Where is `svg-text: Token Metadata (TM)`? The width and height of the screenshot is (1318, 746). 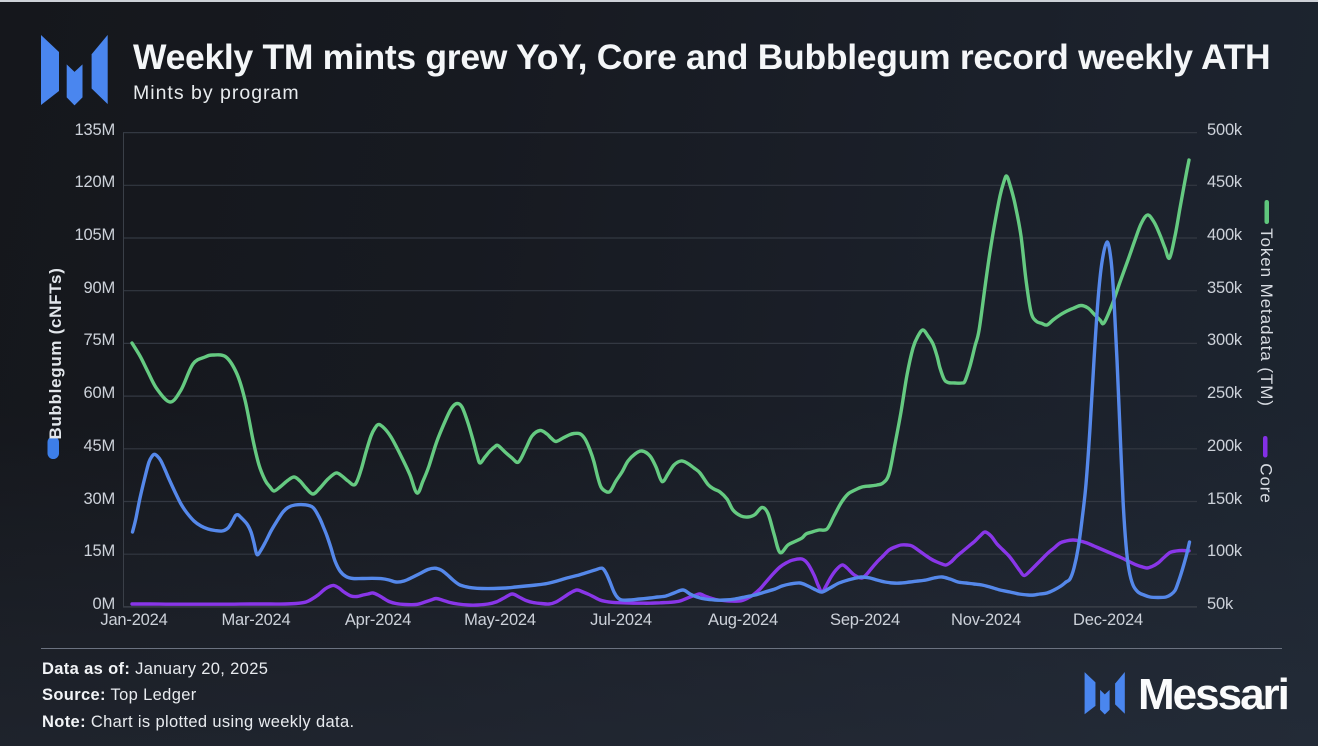
svg-text: Token Metadata (TM) is located at coordinates (1266, 317).